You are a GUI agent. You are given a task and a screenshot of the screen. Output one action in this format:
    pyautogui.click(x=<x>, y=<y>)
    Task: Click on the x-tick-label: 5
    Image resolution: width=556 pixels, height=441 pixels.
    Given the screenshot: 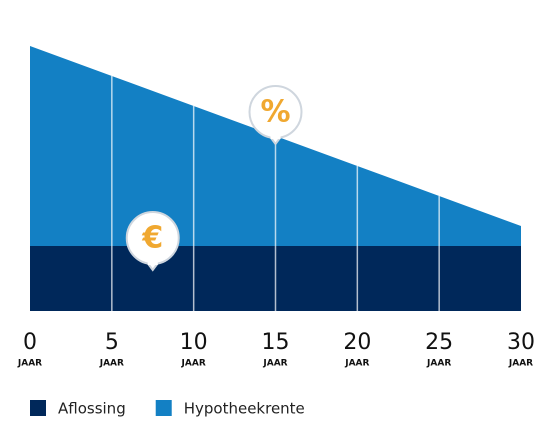 What is the action you would take?
    pyautogui.click(x=112, y=342)
    